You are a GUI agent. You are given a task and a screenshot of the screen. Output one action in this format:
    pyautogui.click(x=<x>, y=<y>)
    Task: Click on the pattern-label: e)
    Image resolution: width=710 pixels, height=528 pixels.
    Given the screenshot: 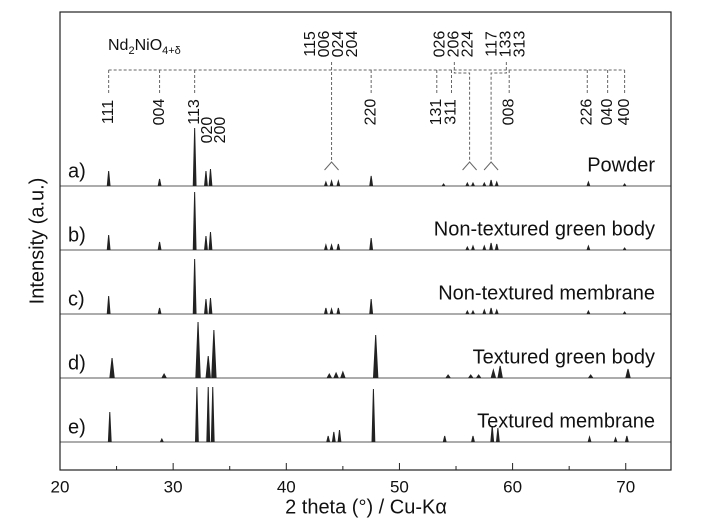 What is the action you would take?
    pyautogui.click(x=77, y=427)
    